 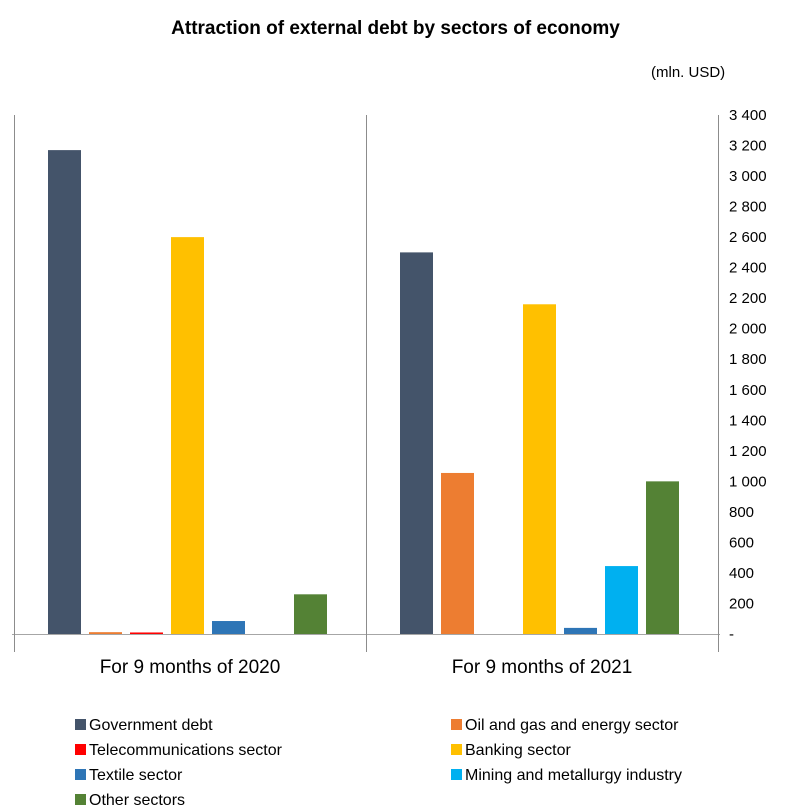 I want to click on y-tick-label: 3 400, so click(x=748, y=115).